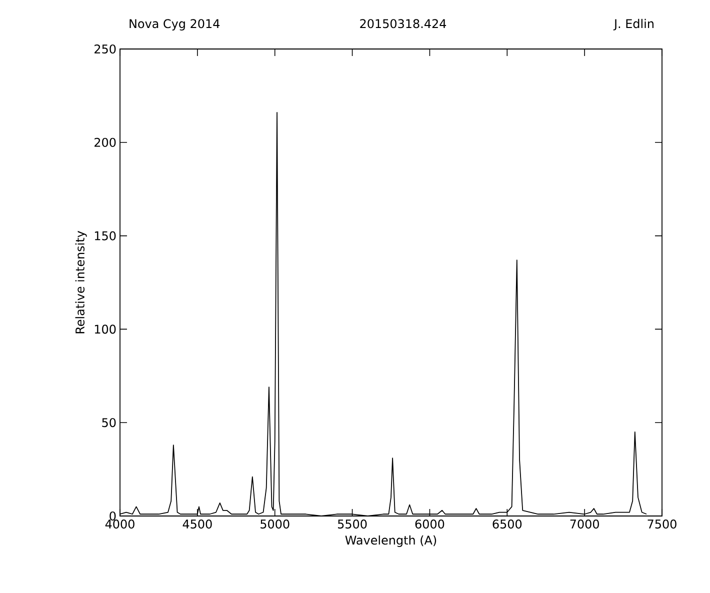 The image size is (710, 593). I want to click on x-tick-label: 6500, so click(507, 524).